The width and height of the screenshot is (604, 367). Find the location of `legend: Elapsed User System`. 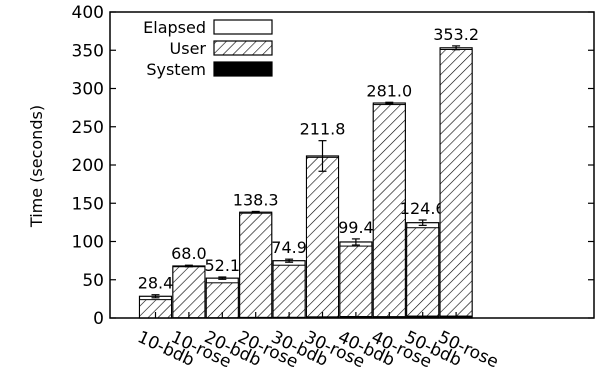

legend: Elapsed User System is located at coordinates (208, 48).